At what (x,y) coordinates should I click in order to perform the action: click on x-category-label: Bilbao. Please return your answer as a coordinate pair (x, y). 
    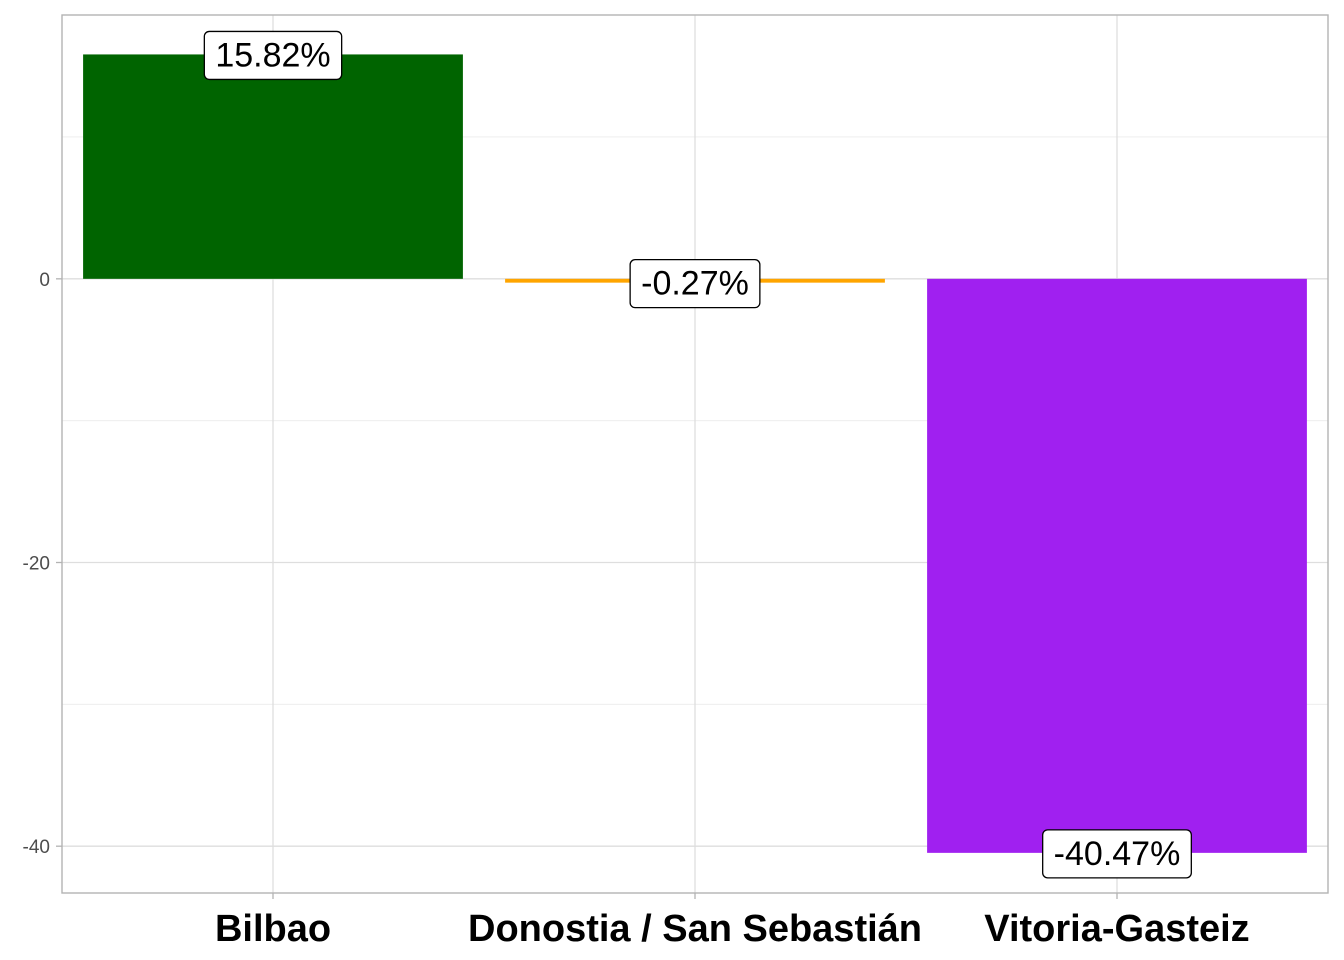
    Looking at the image, I should click on (273, 929).